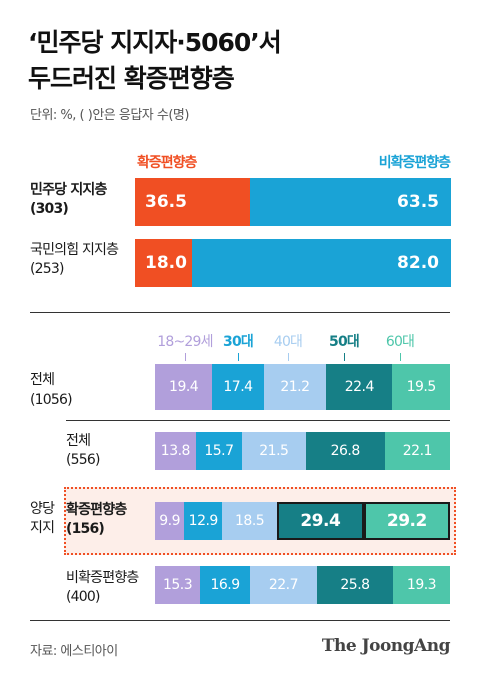 The height and width of the screenshot is (678, 480). Describe the element at coordinates (418, 202) in the screenshot. I see `party-bar-1-nonconfirm-value: 63.5` at that location.